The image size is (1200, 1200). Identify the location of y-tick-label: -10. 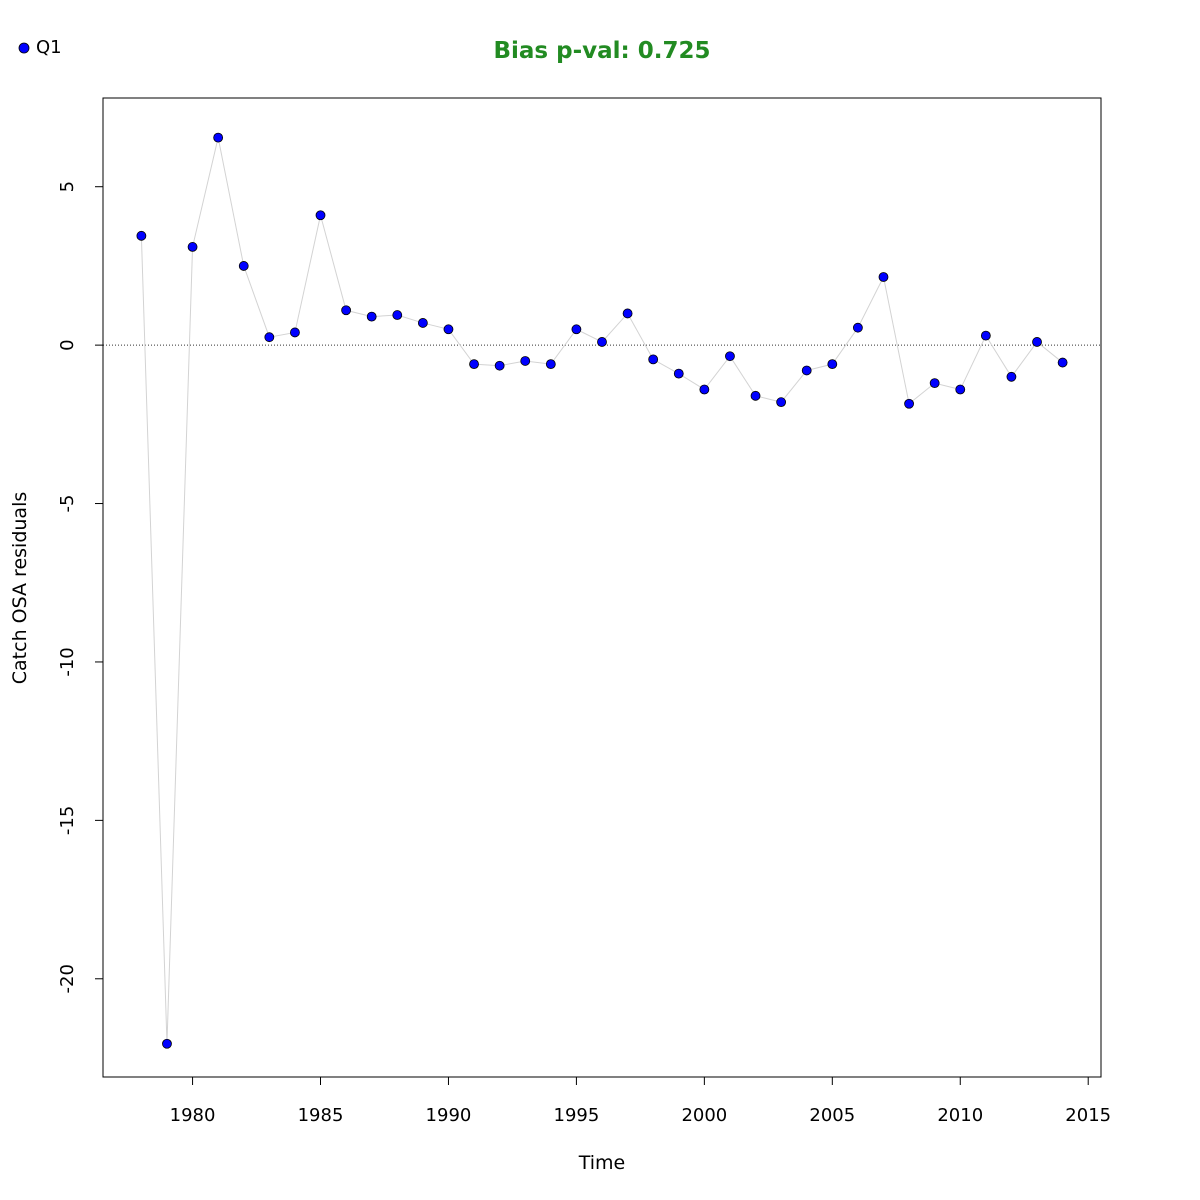
(67, 661).